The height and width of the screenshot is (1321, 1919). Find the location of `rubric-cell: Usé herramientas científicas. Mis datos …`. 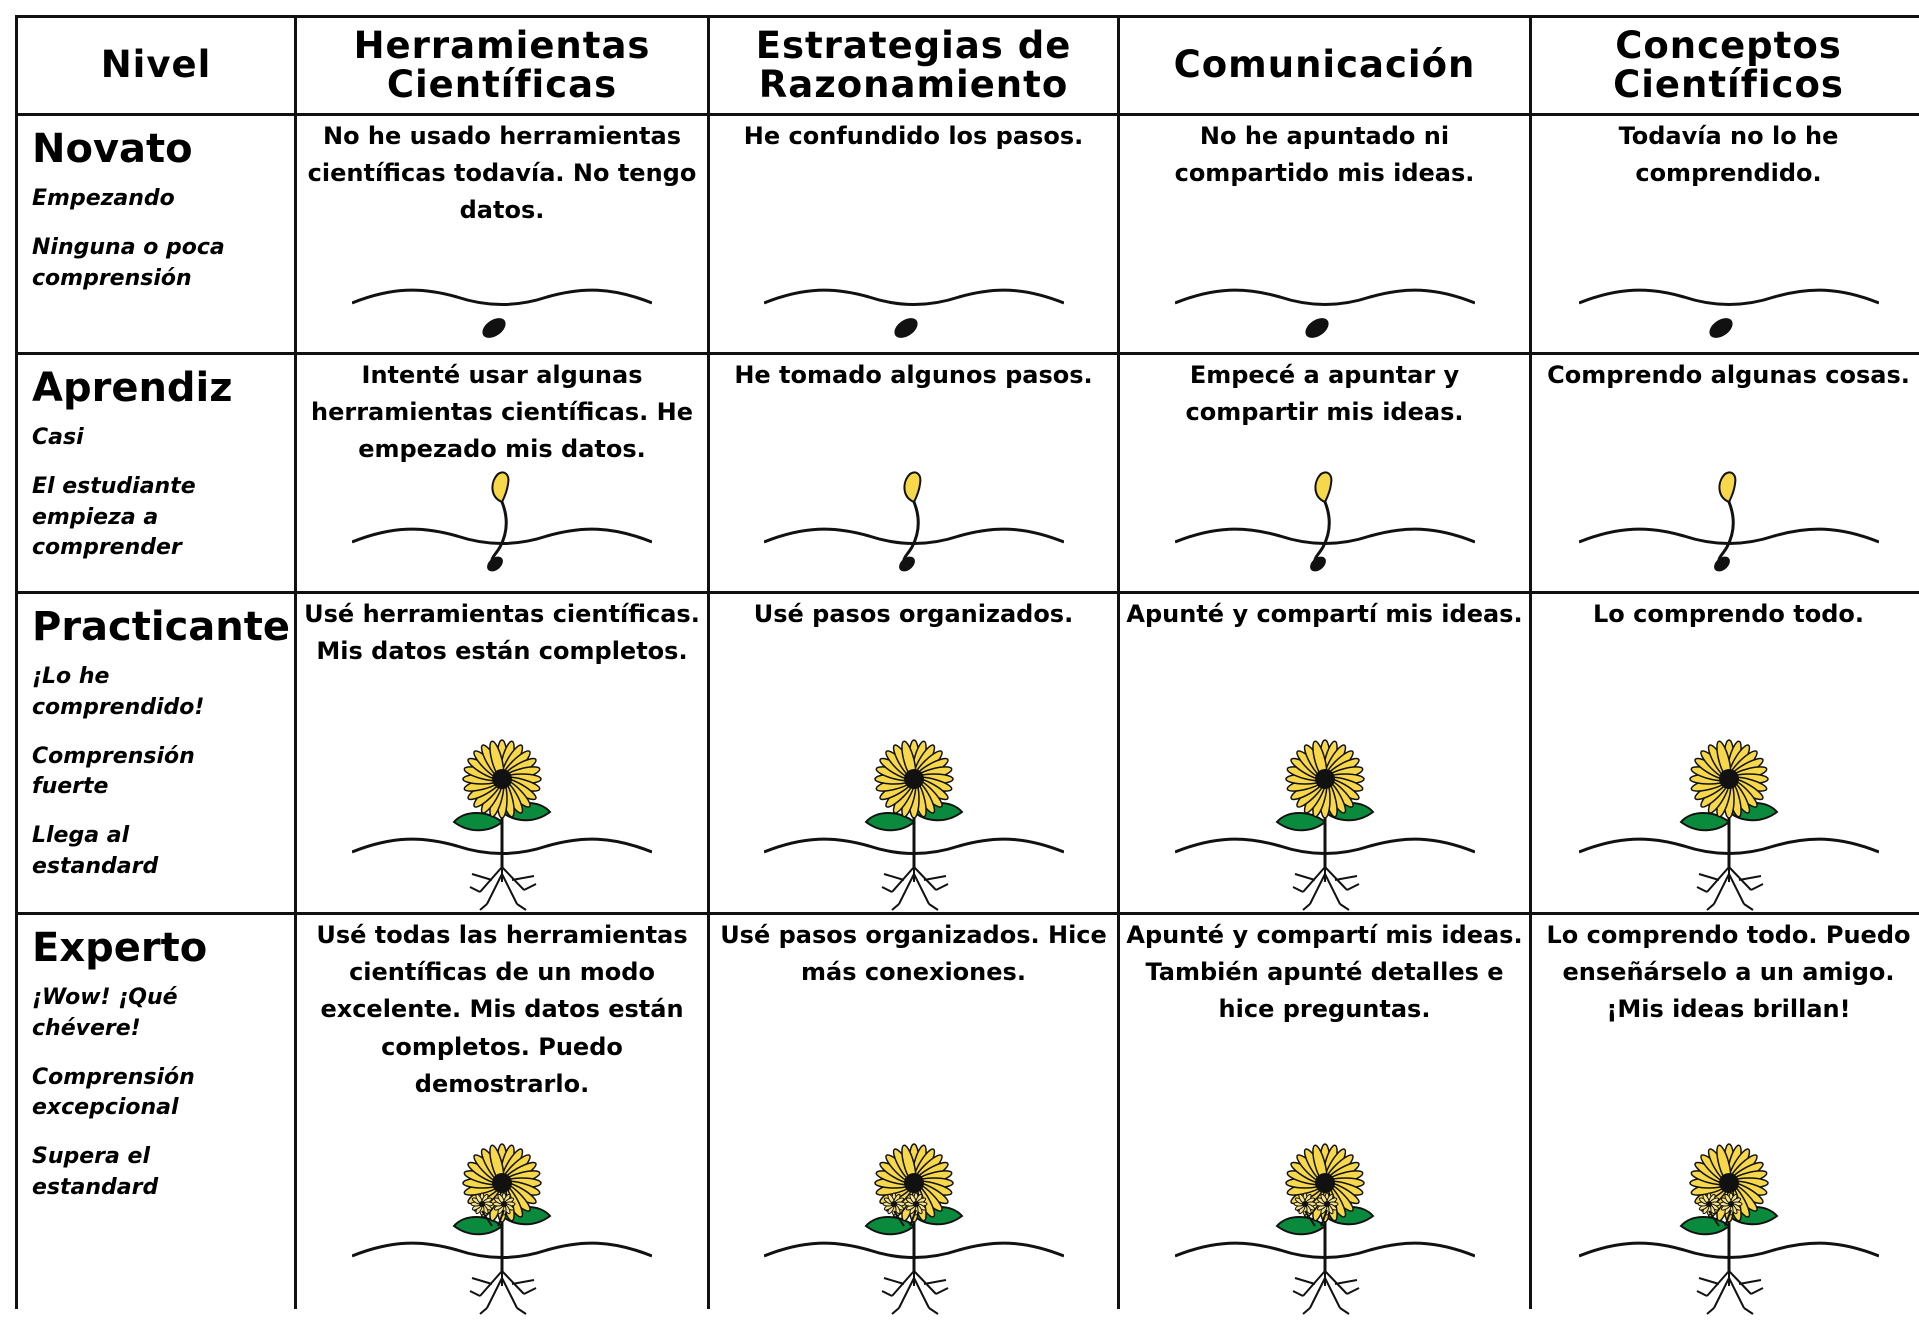

rubric-cell: Usé herramientas científicas. Mis datos … is located at coordinates (502, 753).